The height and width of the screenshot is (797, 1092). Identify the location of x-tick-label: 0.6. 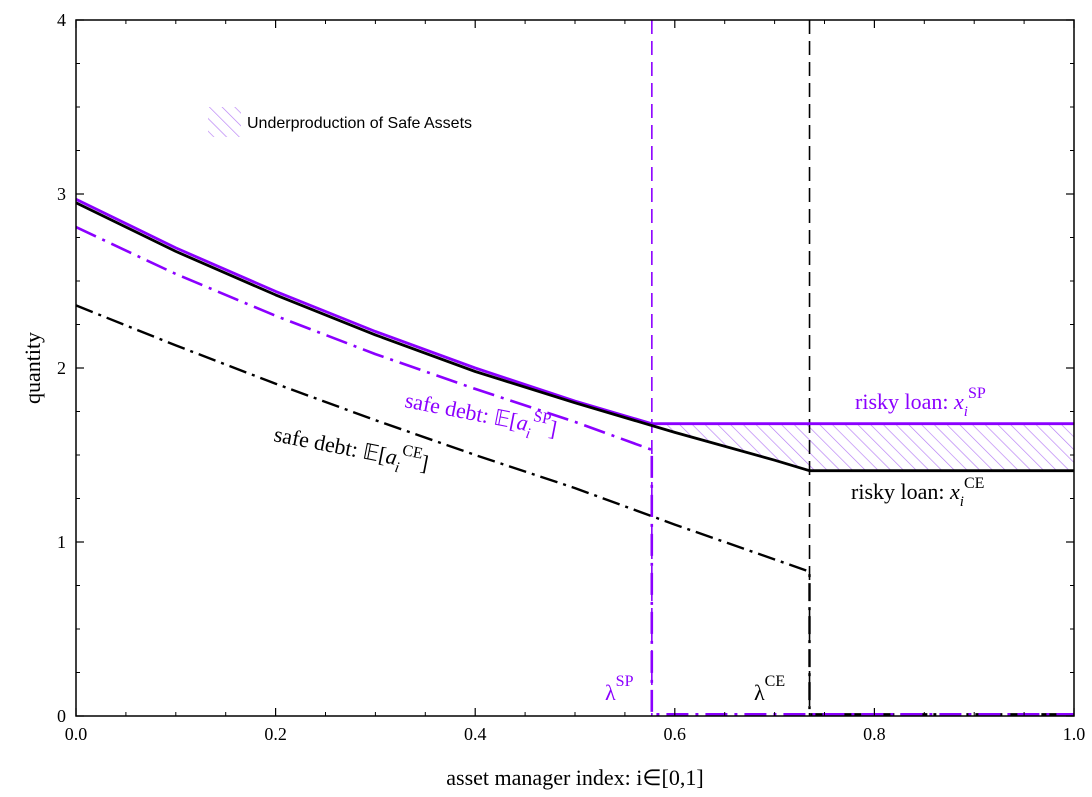
(675, 734).